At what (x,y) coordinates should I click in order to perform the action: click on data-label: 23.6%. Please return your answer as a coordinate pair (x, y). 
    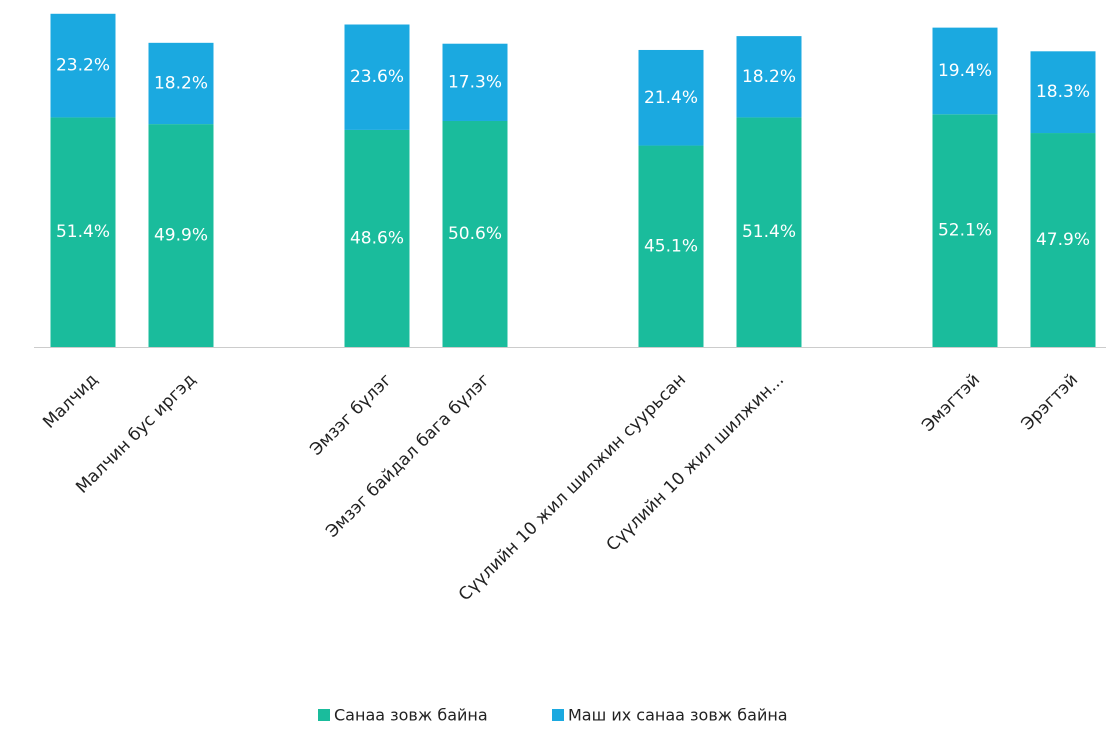
    Looking at the image, I should click on (377, 77).